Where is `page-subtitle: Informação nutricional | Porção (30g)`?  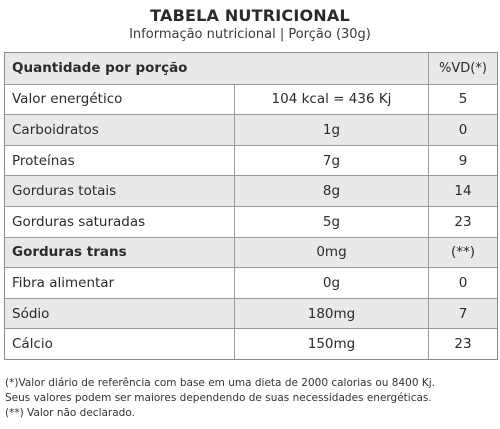 page-subtitle: Informação nutricional | Porção (30g) is located at coordinates (250, 34).